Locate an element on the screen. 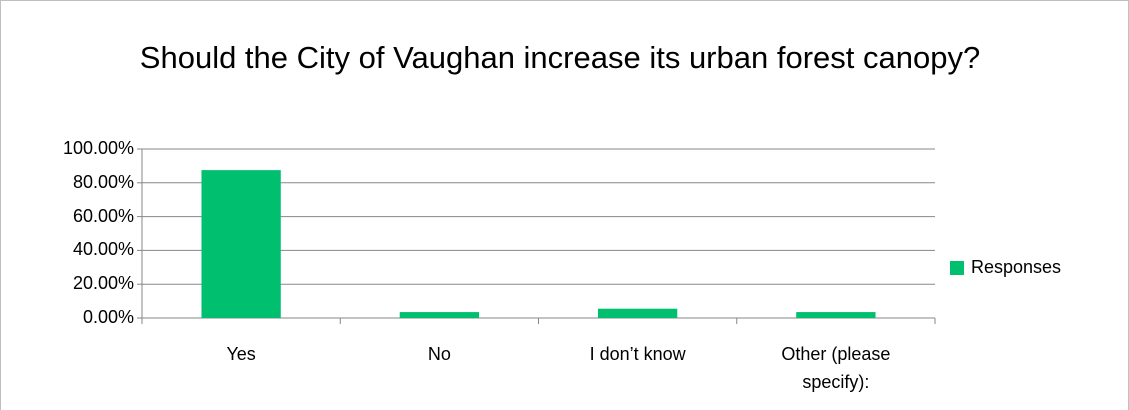 The height and width of the screenshot is (410, 1129). x-tick-label: Yes is located at coordinates (241, 354).